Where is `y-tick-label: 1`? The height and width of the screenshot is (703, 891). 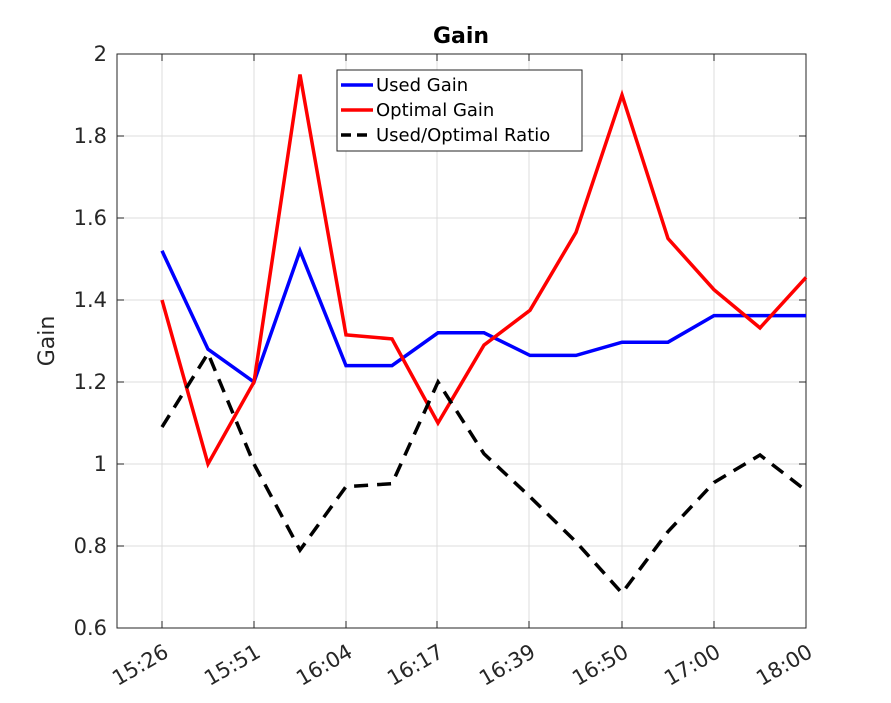
y-tick-label: 1 is located at coordinates (100, 464).